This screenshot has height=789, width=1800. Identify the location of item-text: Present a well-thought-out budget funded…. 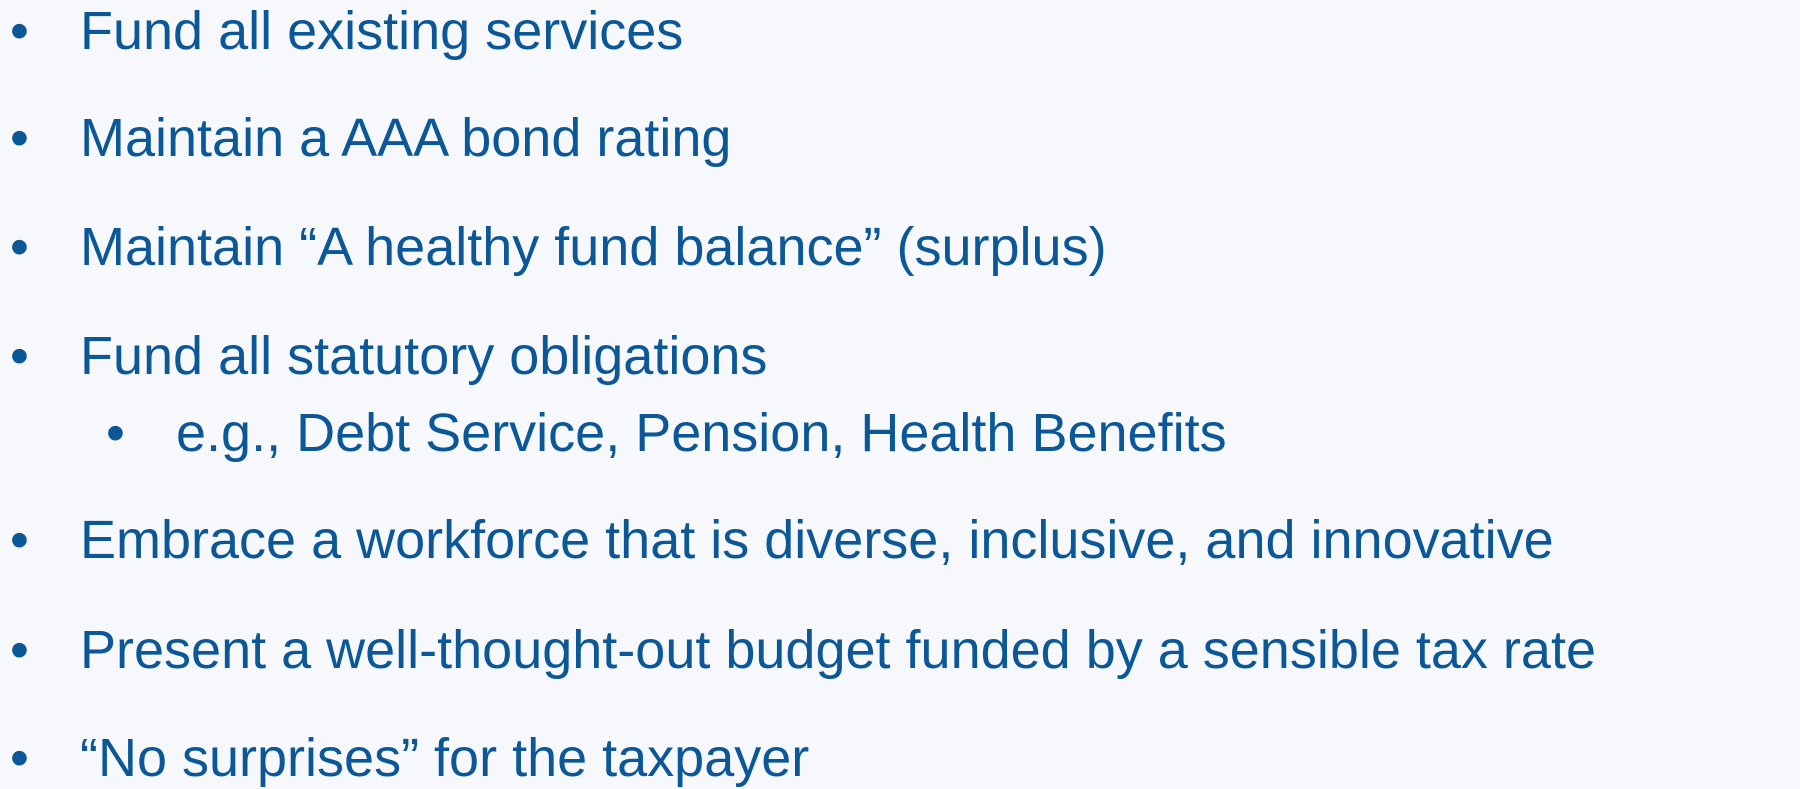
(838, 650).